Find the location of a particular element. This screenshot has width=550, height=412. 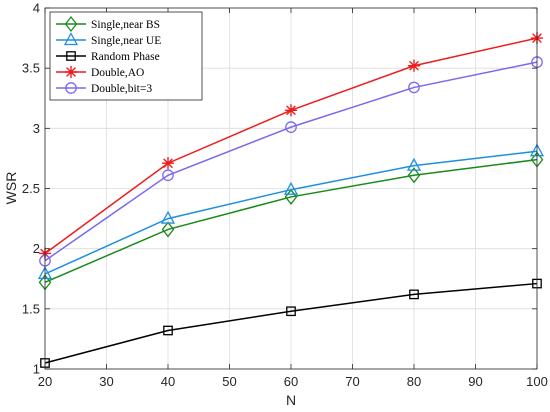

x-tick-label: 50 is located at coordinates (229, 381).